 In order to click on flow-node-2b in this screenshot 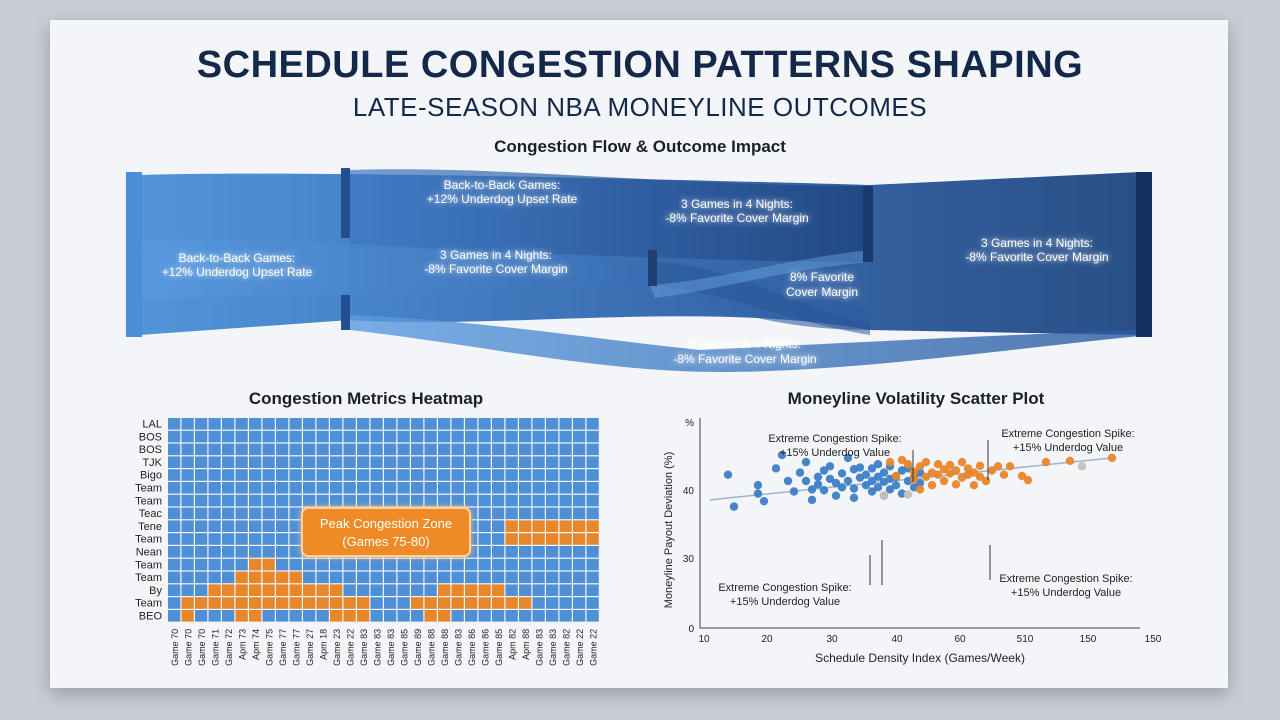, I will do `click(345, 312)`.